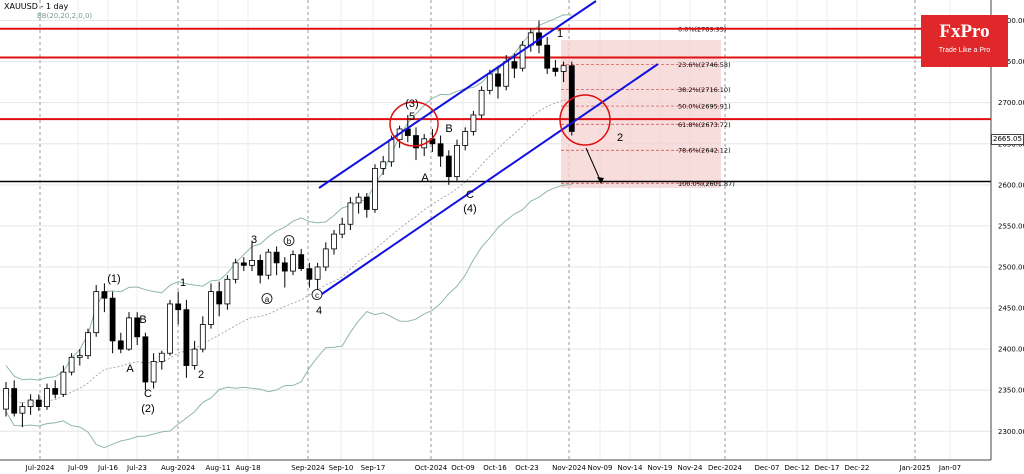  Describe the element at coordinates (1011, 21) in the screenshot. I see `y-tick-label: 2800.00` at that location.